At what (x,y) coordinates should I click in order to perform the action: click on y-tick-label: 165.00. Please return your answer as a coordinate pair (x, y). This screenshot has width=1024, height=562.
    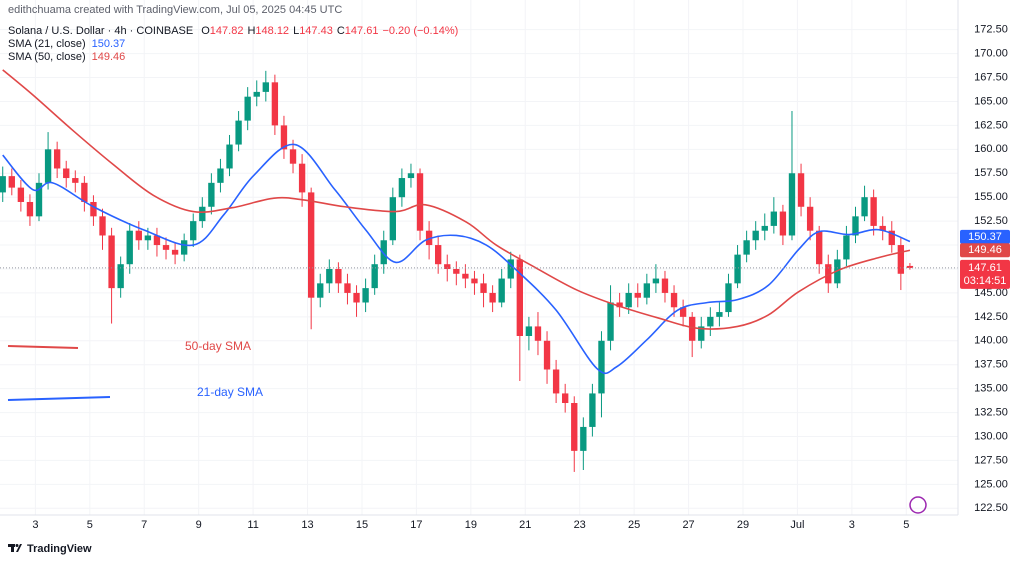
    Looking at the image, I should click on (991, 101).